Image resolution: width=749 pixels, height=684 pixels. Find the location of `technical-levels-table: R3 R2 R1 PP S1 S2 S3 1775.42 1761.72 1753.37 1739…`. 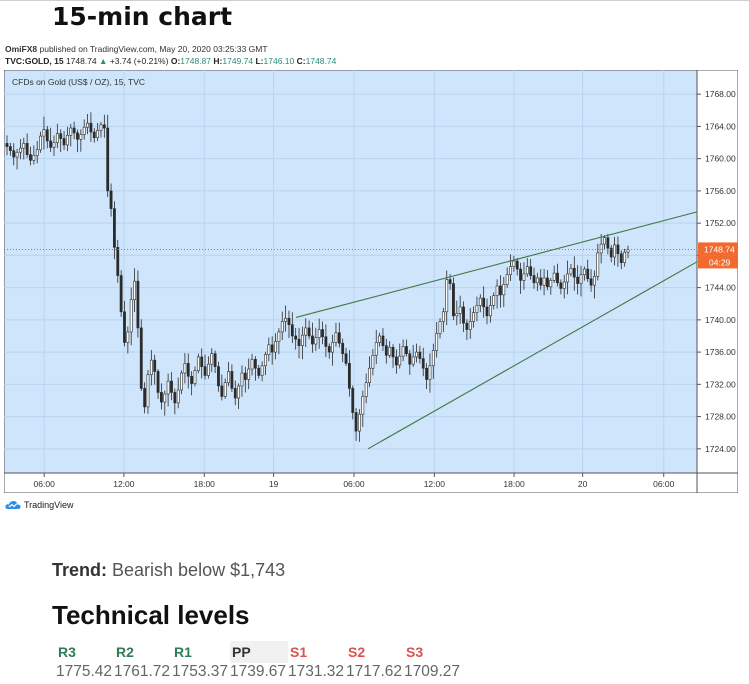

technical-levels-table: R3 R2 R1 PP S1 S2 S3 1775.42 1761.72 1753.37 1739… is located at coordinates (259, 661).